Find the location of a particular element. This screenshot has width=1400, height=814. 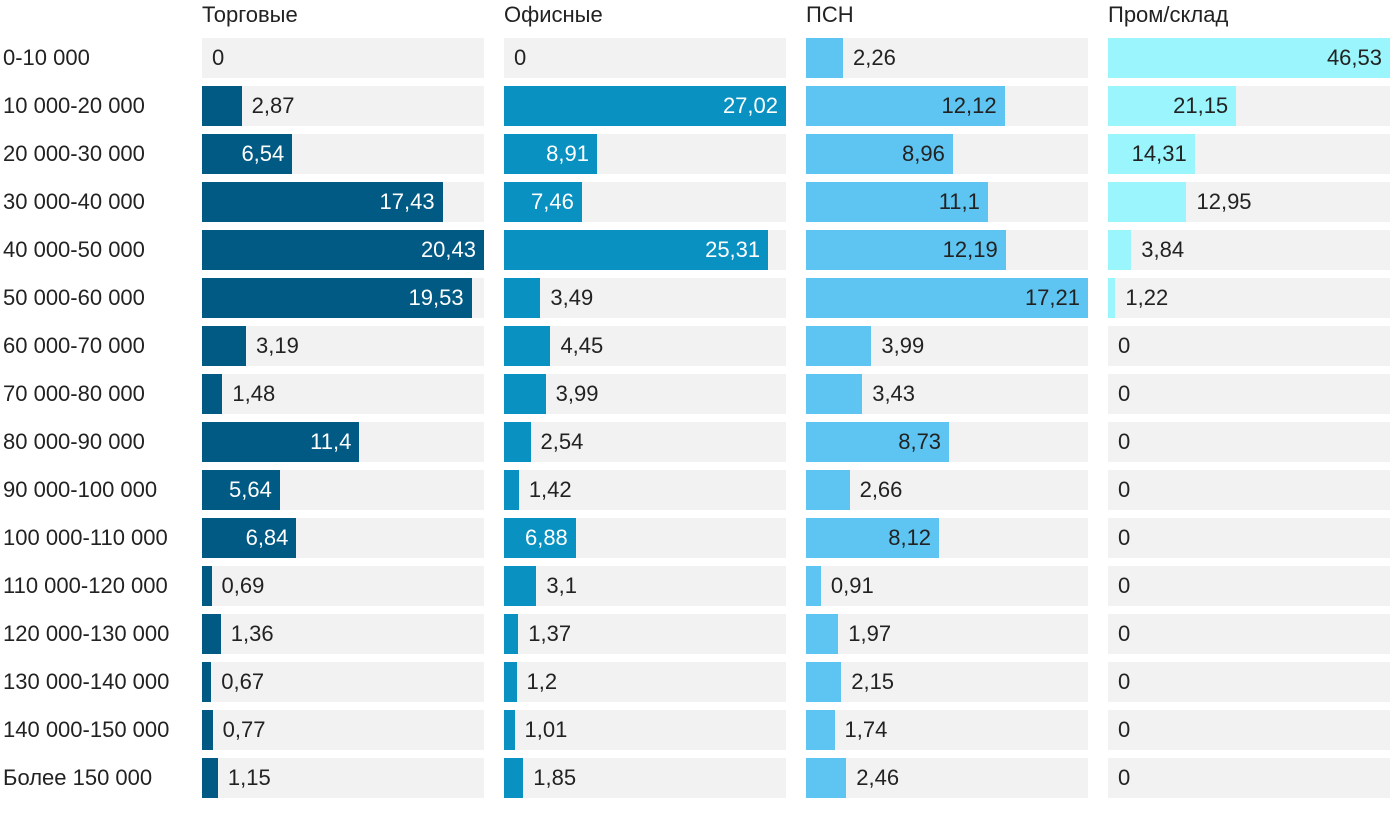

data-label: 21,15 is located at coordinates (1201, 105).